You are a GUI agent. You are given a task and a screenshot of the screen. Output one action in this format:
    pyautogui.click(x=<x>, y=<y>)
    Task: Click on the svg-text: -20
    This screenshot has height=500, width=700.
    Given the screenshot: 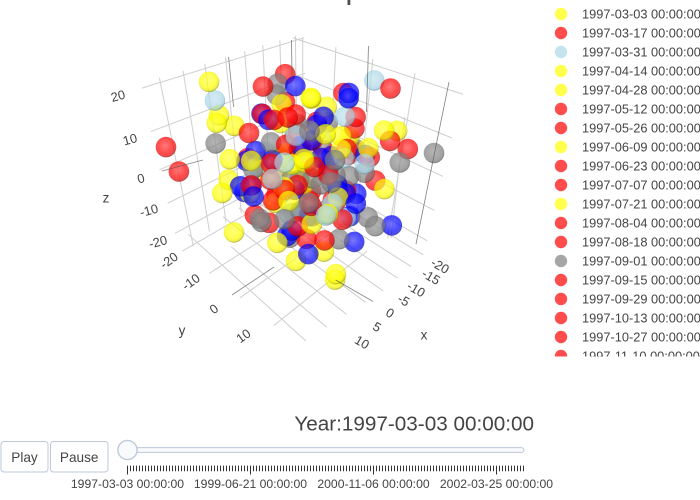 What is the action you would take?
    pyautogui.click(x=158, y=241)
    